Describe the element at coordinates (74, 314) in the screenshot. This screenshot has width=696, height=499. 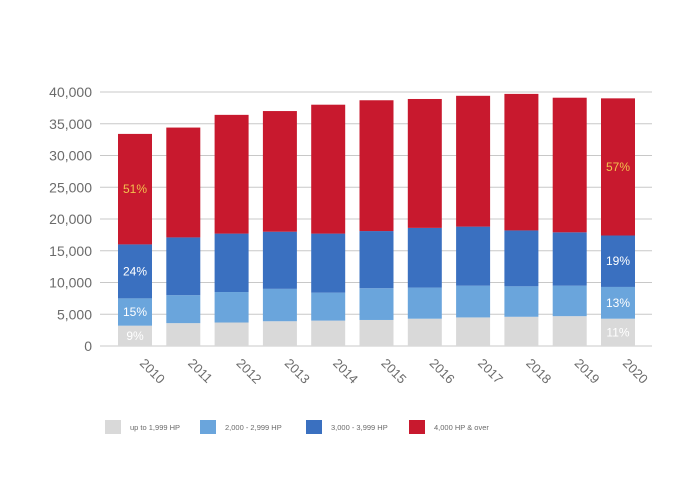
I see `y-tick-label: 5,000` at that location.